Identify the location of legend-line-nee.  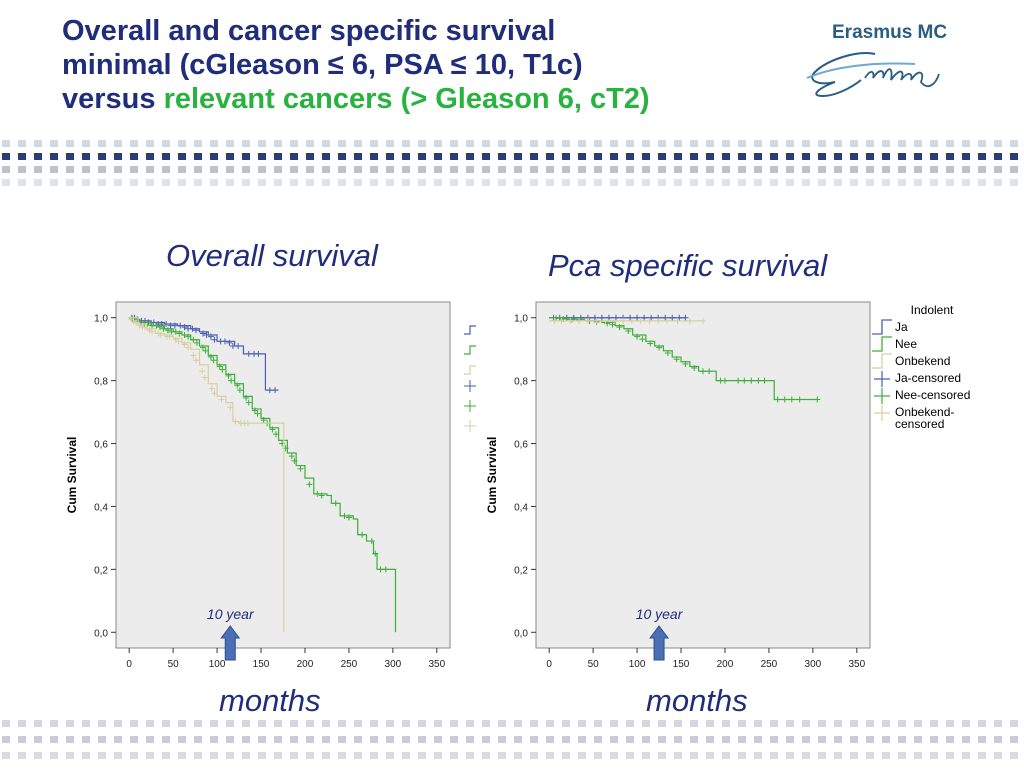
(882, 344).